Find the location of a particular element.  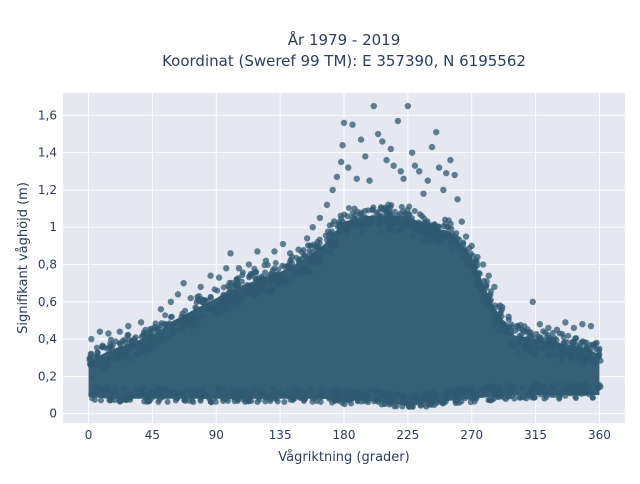

x-tick-labels: 0 45 90 135 180 225 270 315 360 is located at coordinates (348, 435).